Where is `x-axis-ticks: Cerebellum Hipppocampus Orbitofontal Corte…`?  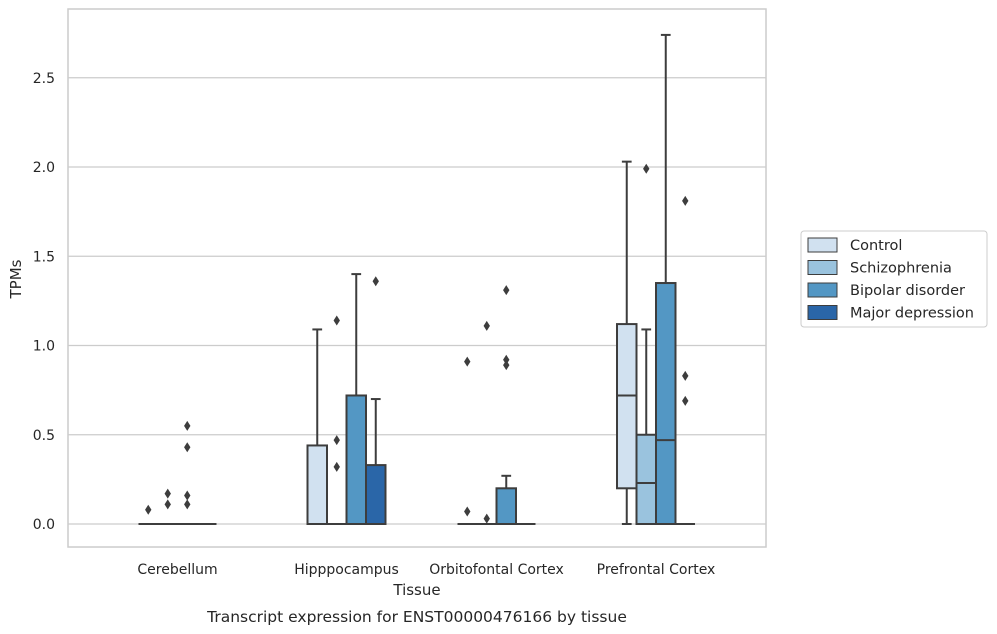 x-axis-ticks: Cerebellum Hipppocampus Orbitofontal Corte… is located at coordinates (426, 570).